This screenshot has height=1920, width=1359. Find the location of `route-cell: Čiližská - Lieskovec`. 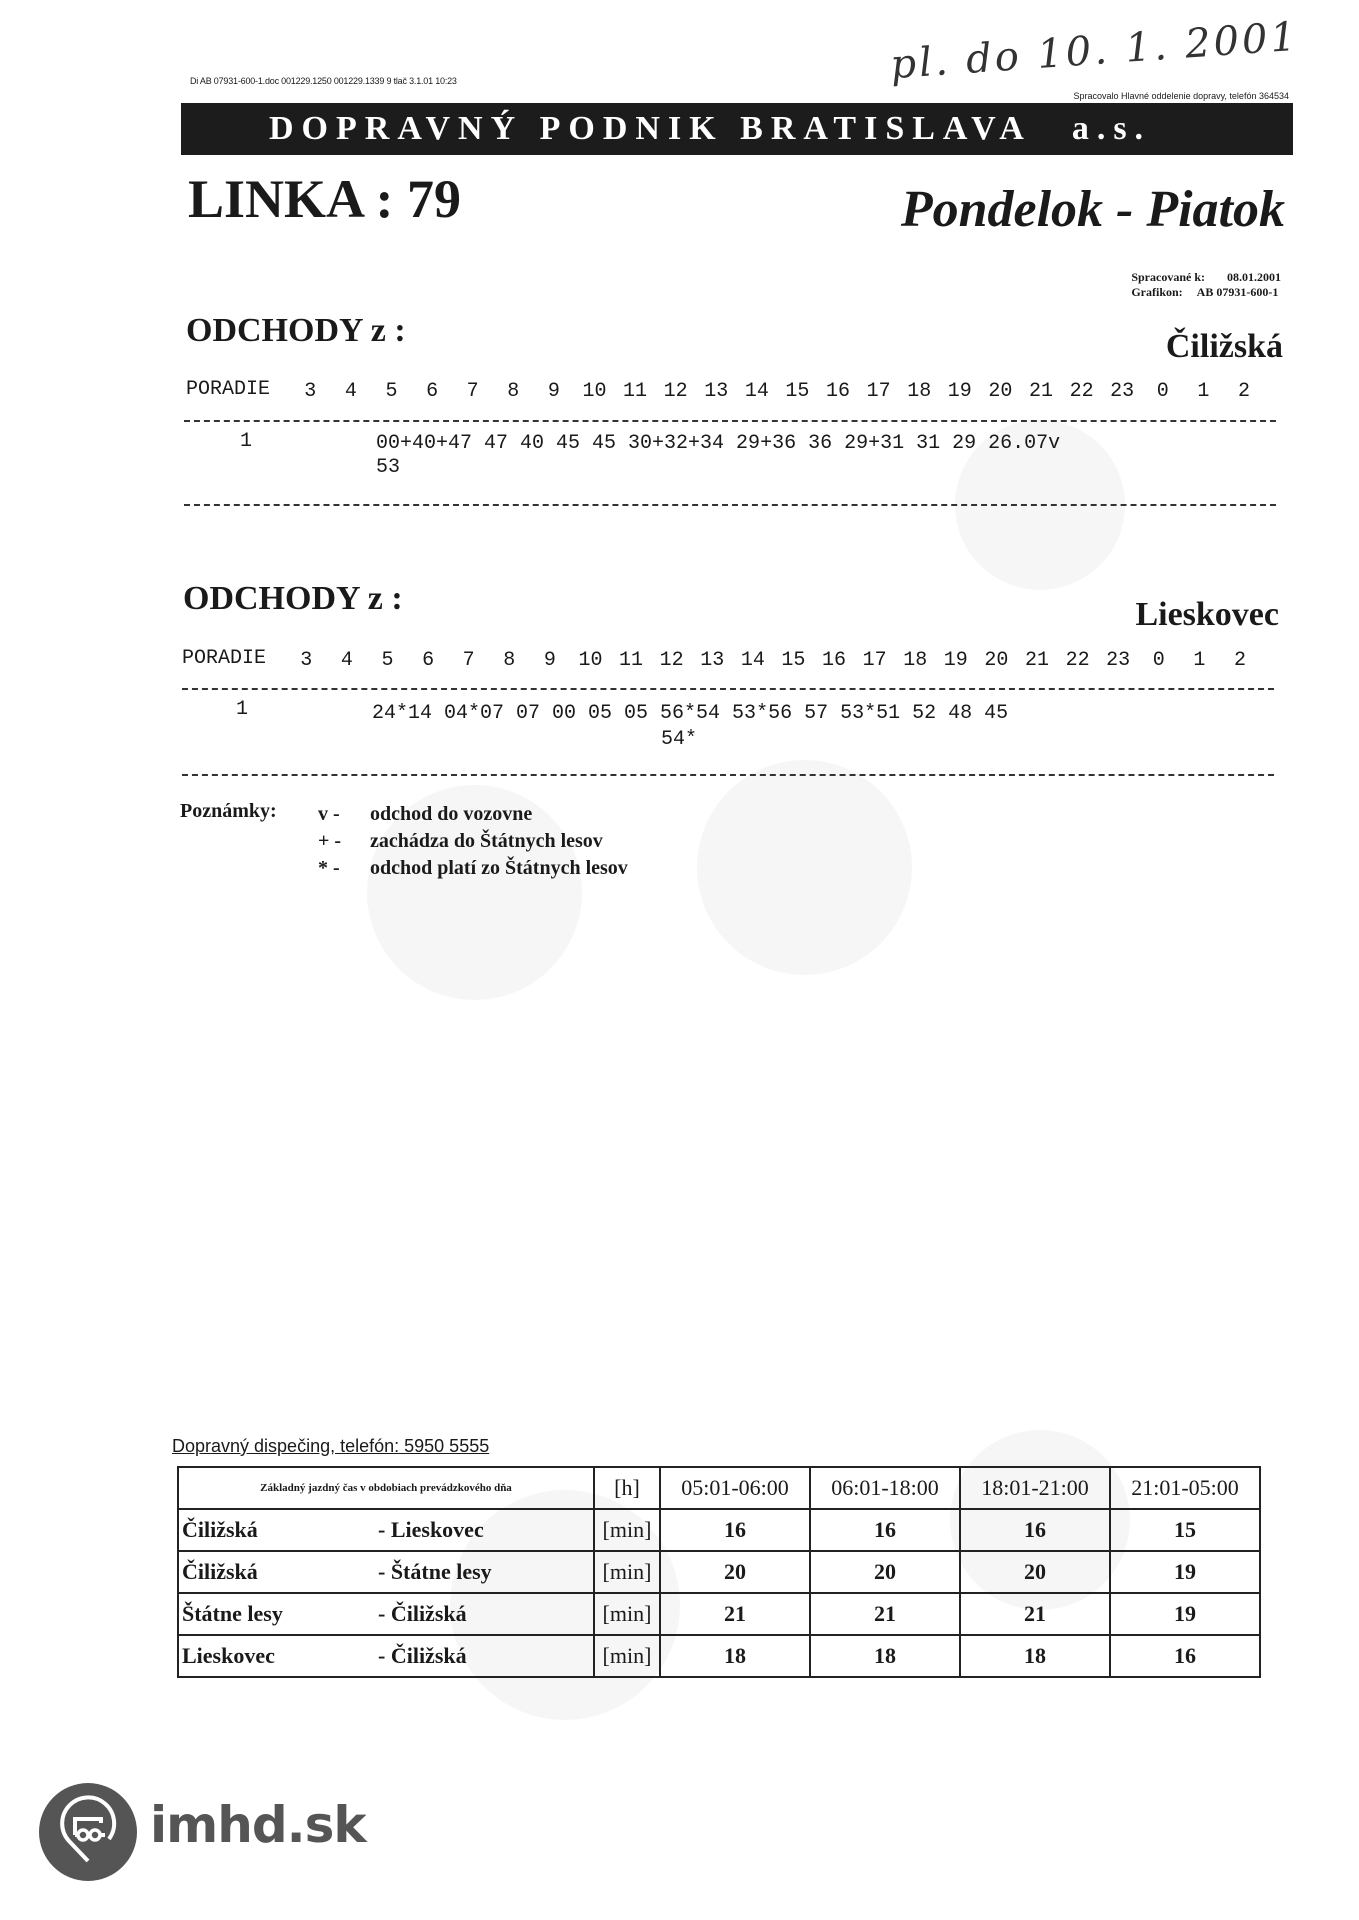

route-cell: Čiližská - Lieskovec is located at coordinates (386, 1530).